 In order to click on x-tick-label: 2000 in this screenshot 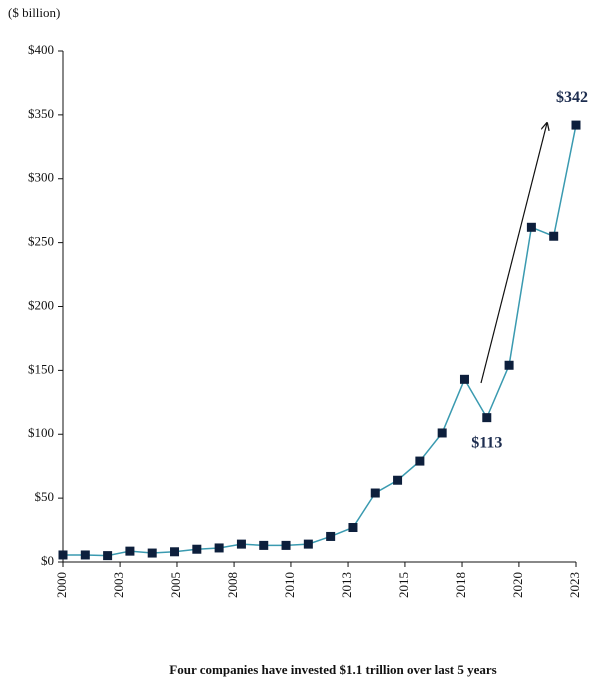, I will do `click(61, 585)`.